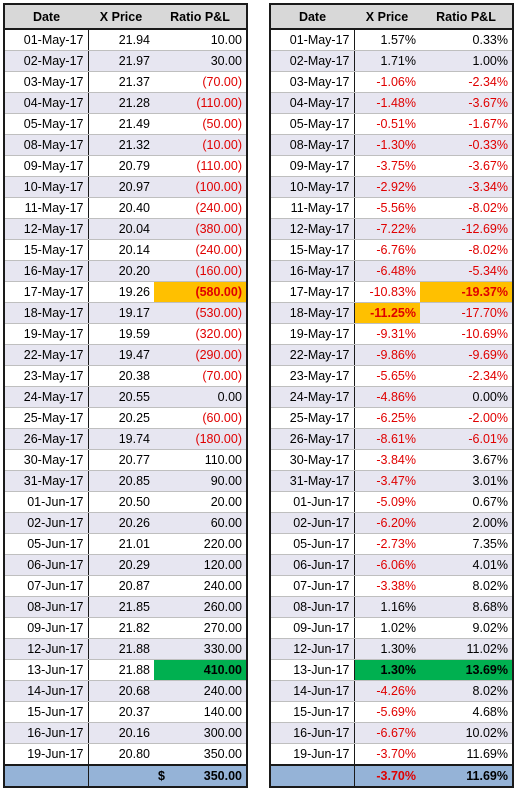  What do you see at coordinates (125, 355) in the screenshot?
I see `table-row: 22-May-17 19.47 (290.00)` at bounding box center [125, 355].